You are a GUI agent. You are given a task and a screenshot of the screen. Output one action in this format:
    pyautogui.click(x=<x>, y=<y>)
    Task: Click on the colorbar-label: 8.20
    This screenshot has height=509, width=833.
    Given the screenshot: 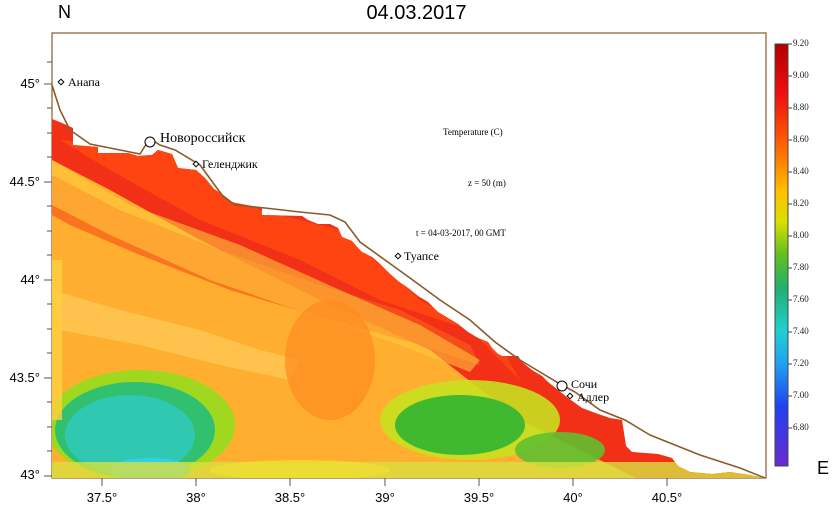 What is the action you would take?
    pyautogui.click(x=801, y=203)
    